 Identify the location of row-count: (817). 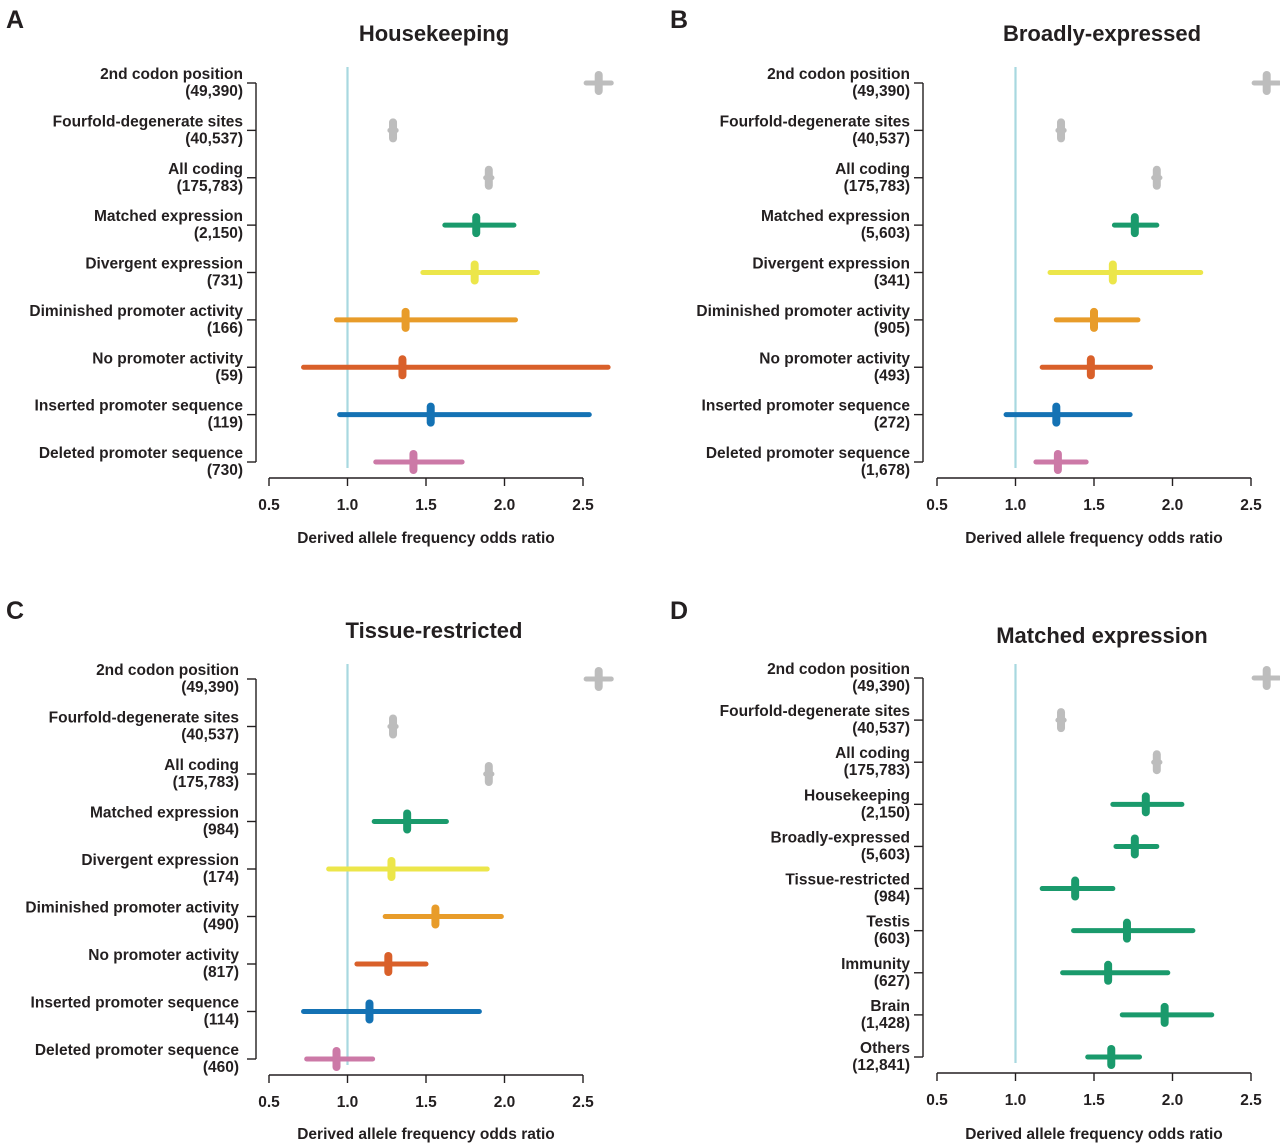
(221, 972).